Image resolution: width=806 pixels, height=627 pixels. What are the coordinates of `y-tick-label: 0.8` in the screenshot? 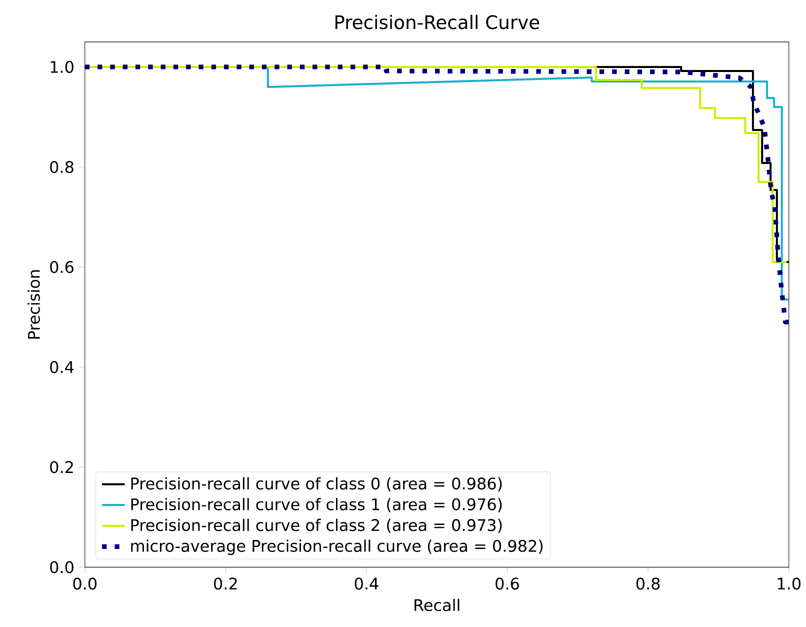 It's located at (62, 166).